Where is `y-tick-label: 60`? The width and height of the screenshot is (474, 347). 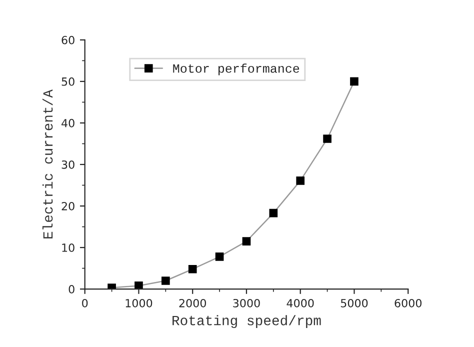
y-tick-label: 60 is located at coordinates (68, 40).